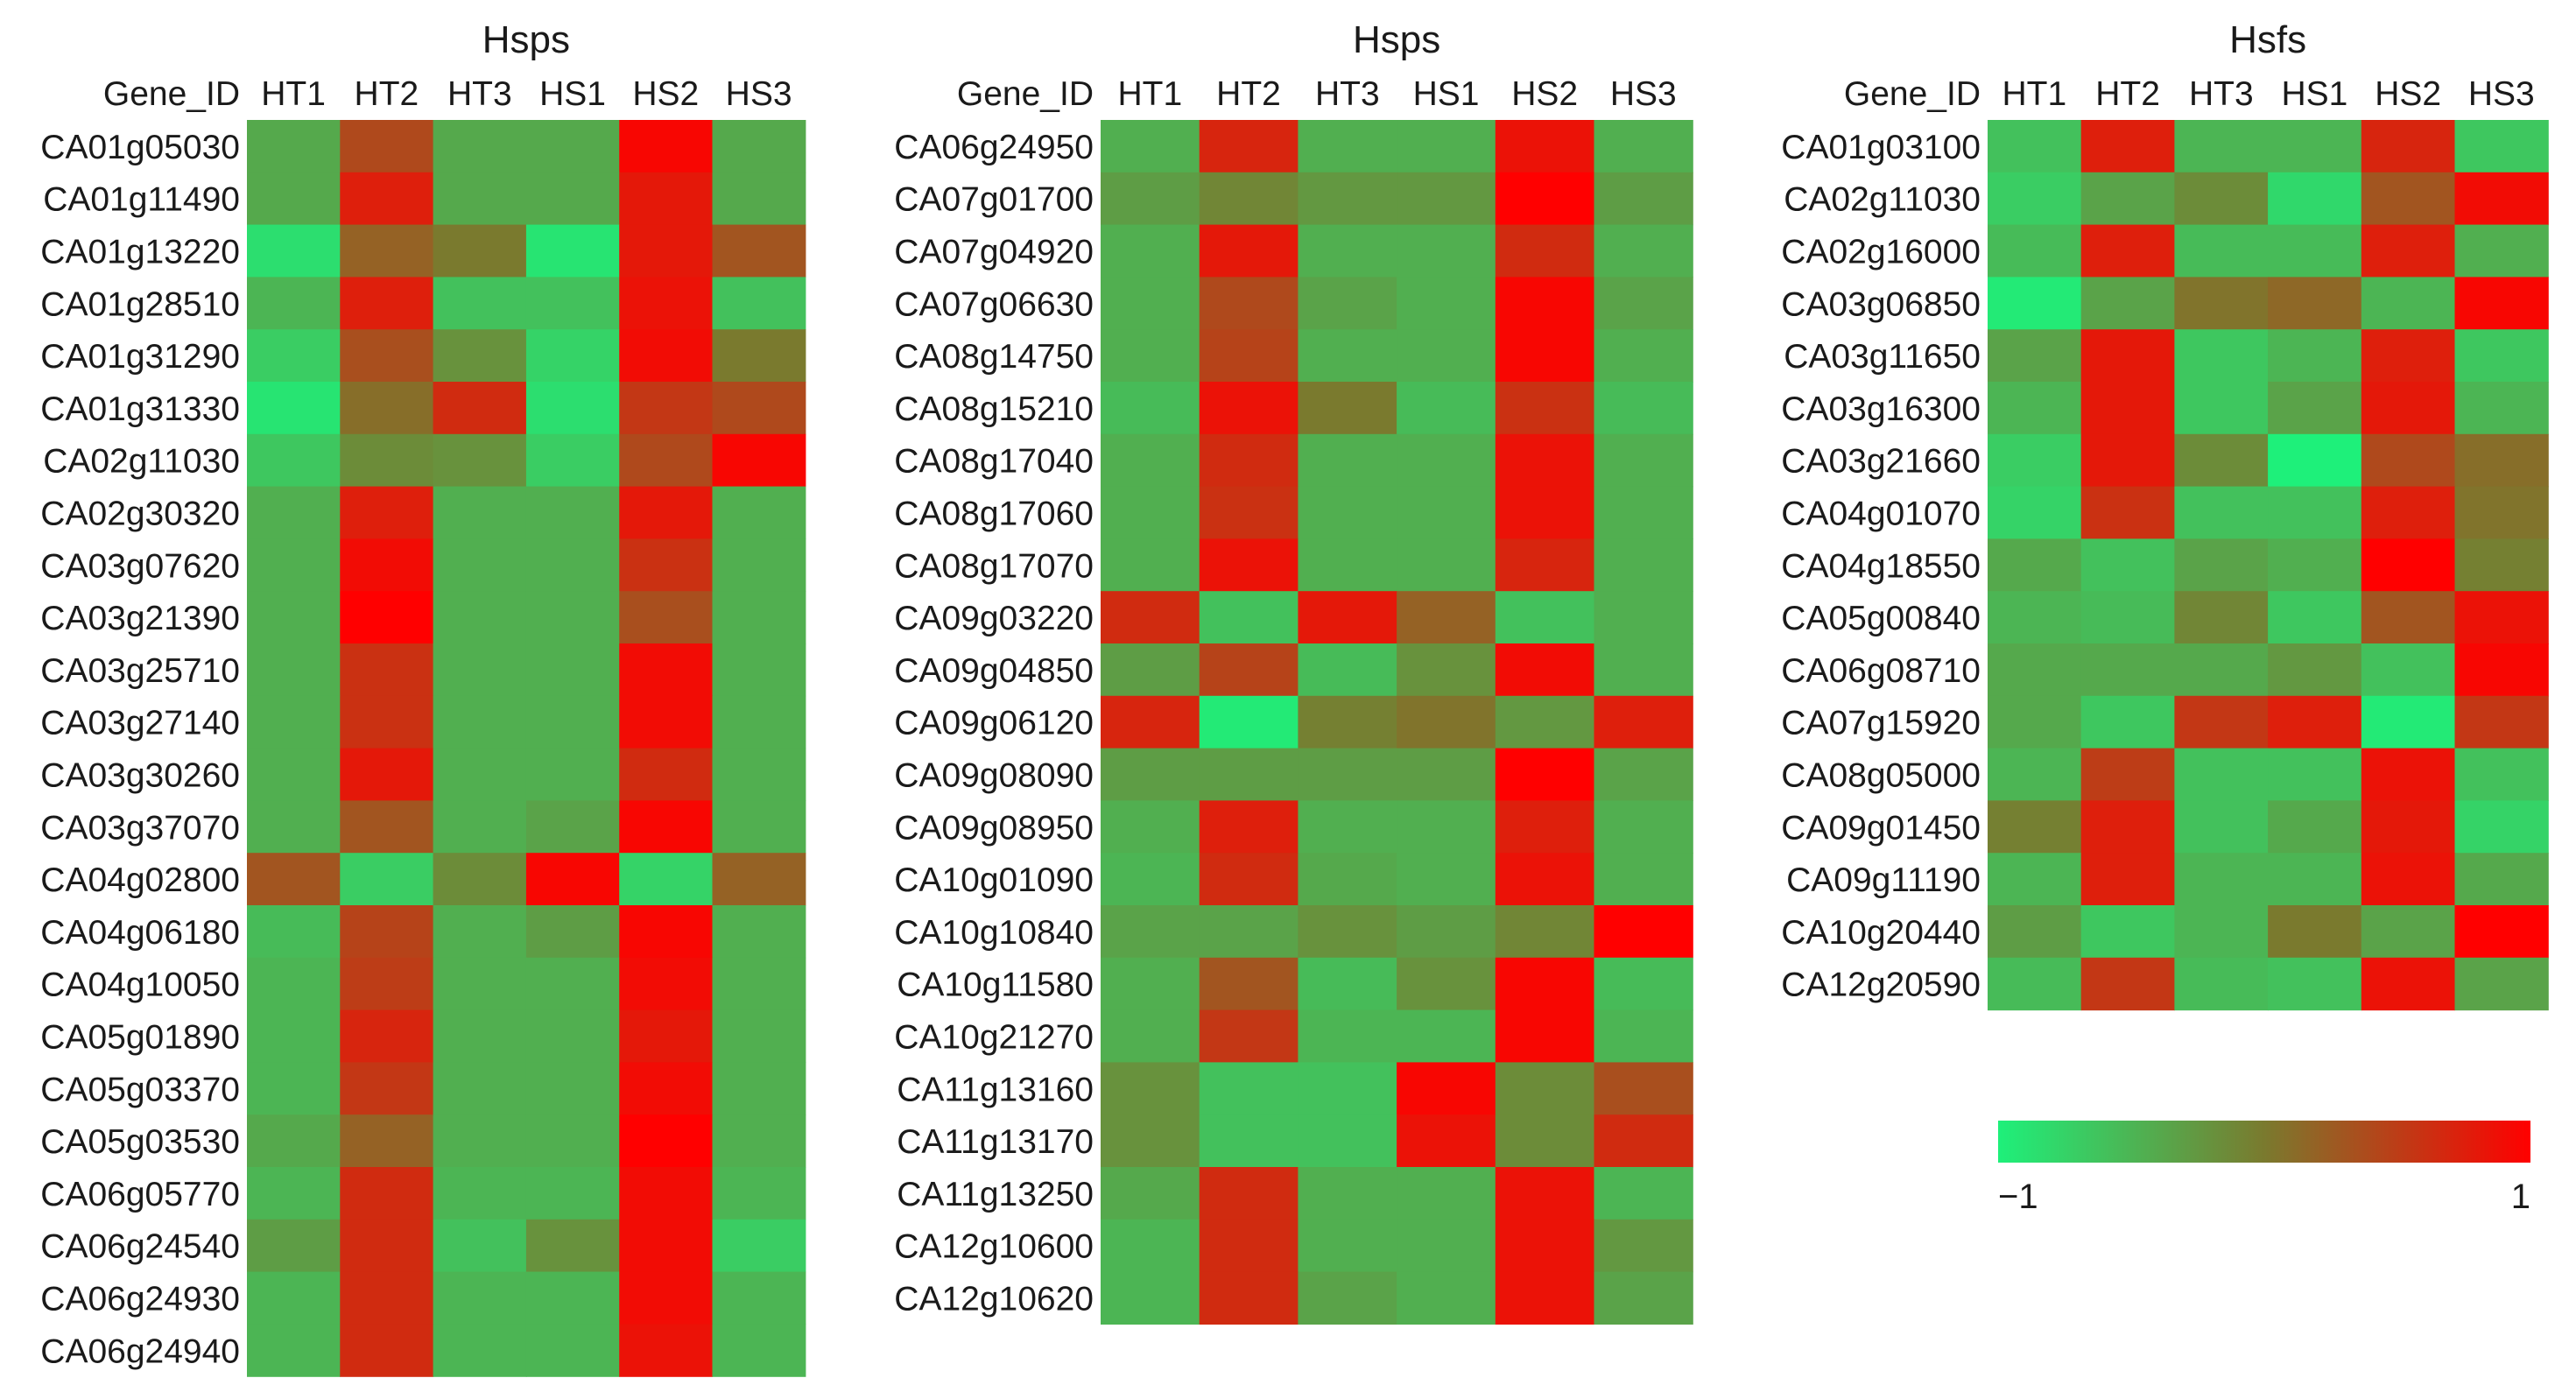  I want to click on legend-colorbar, so click(2264, 1142).